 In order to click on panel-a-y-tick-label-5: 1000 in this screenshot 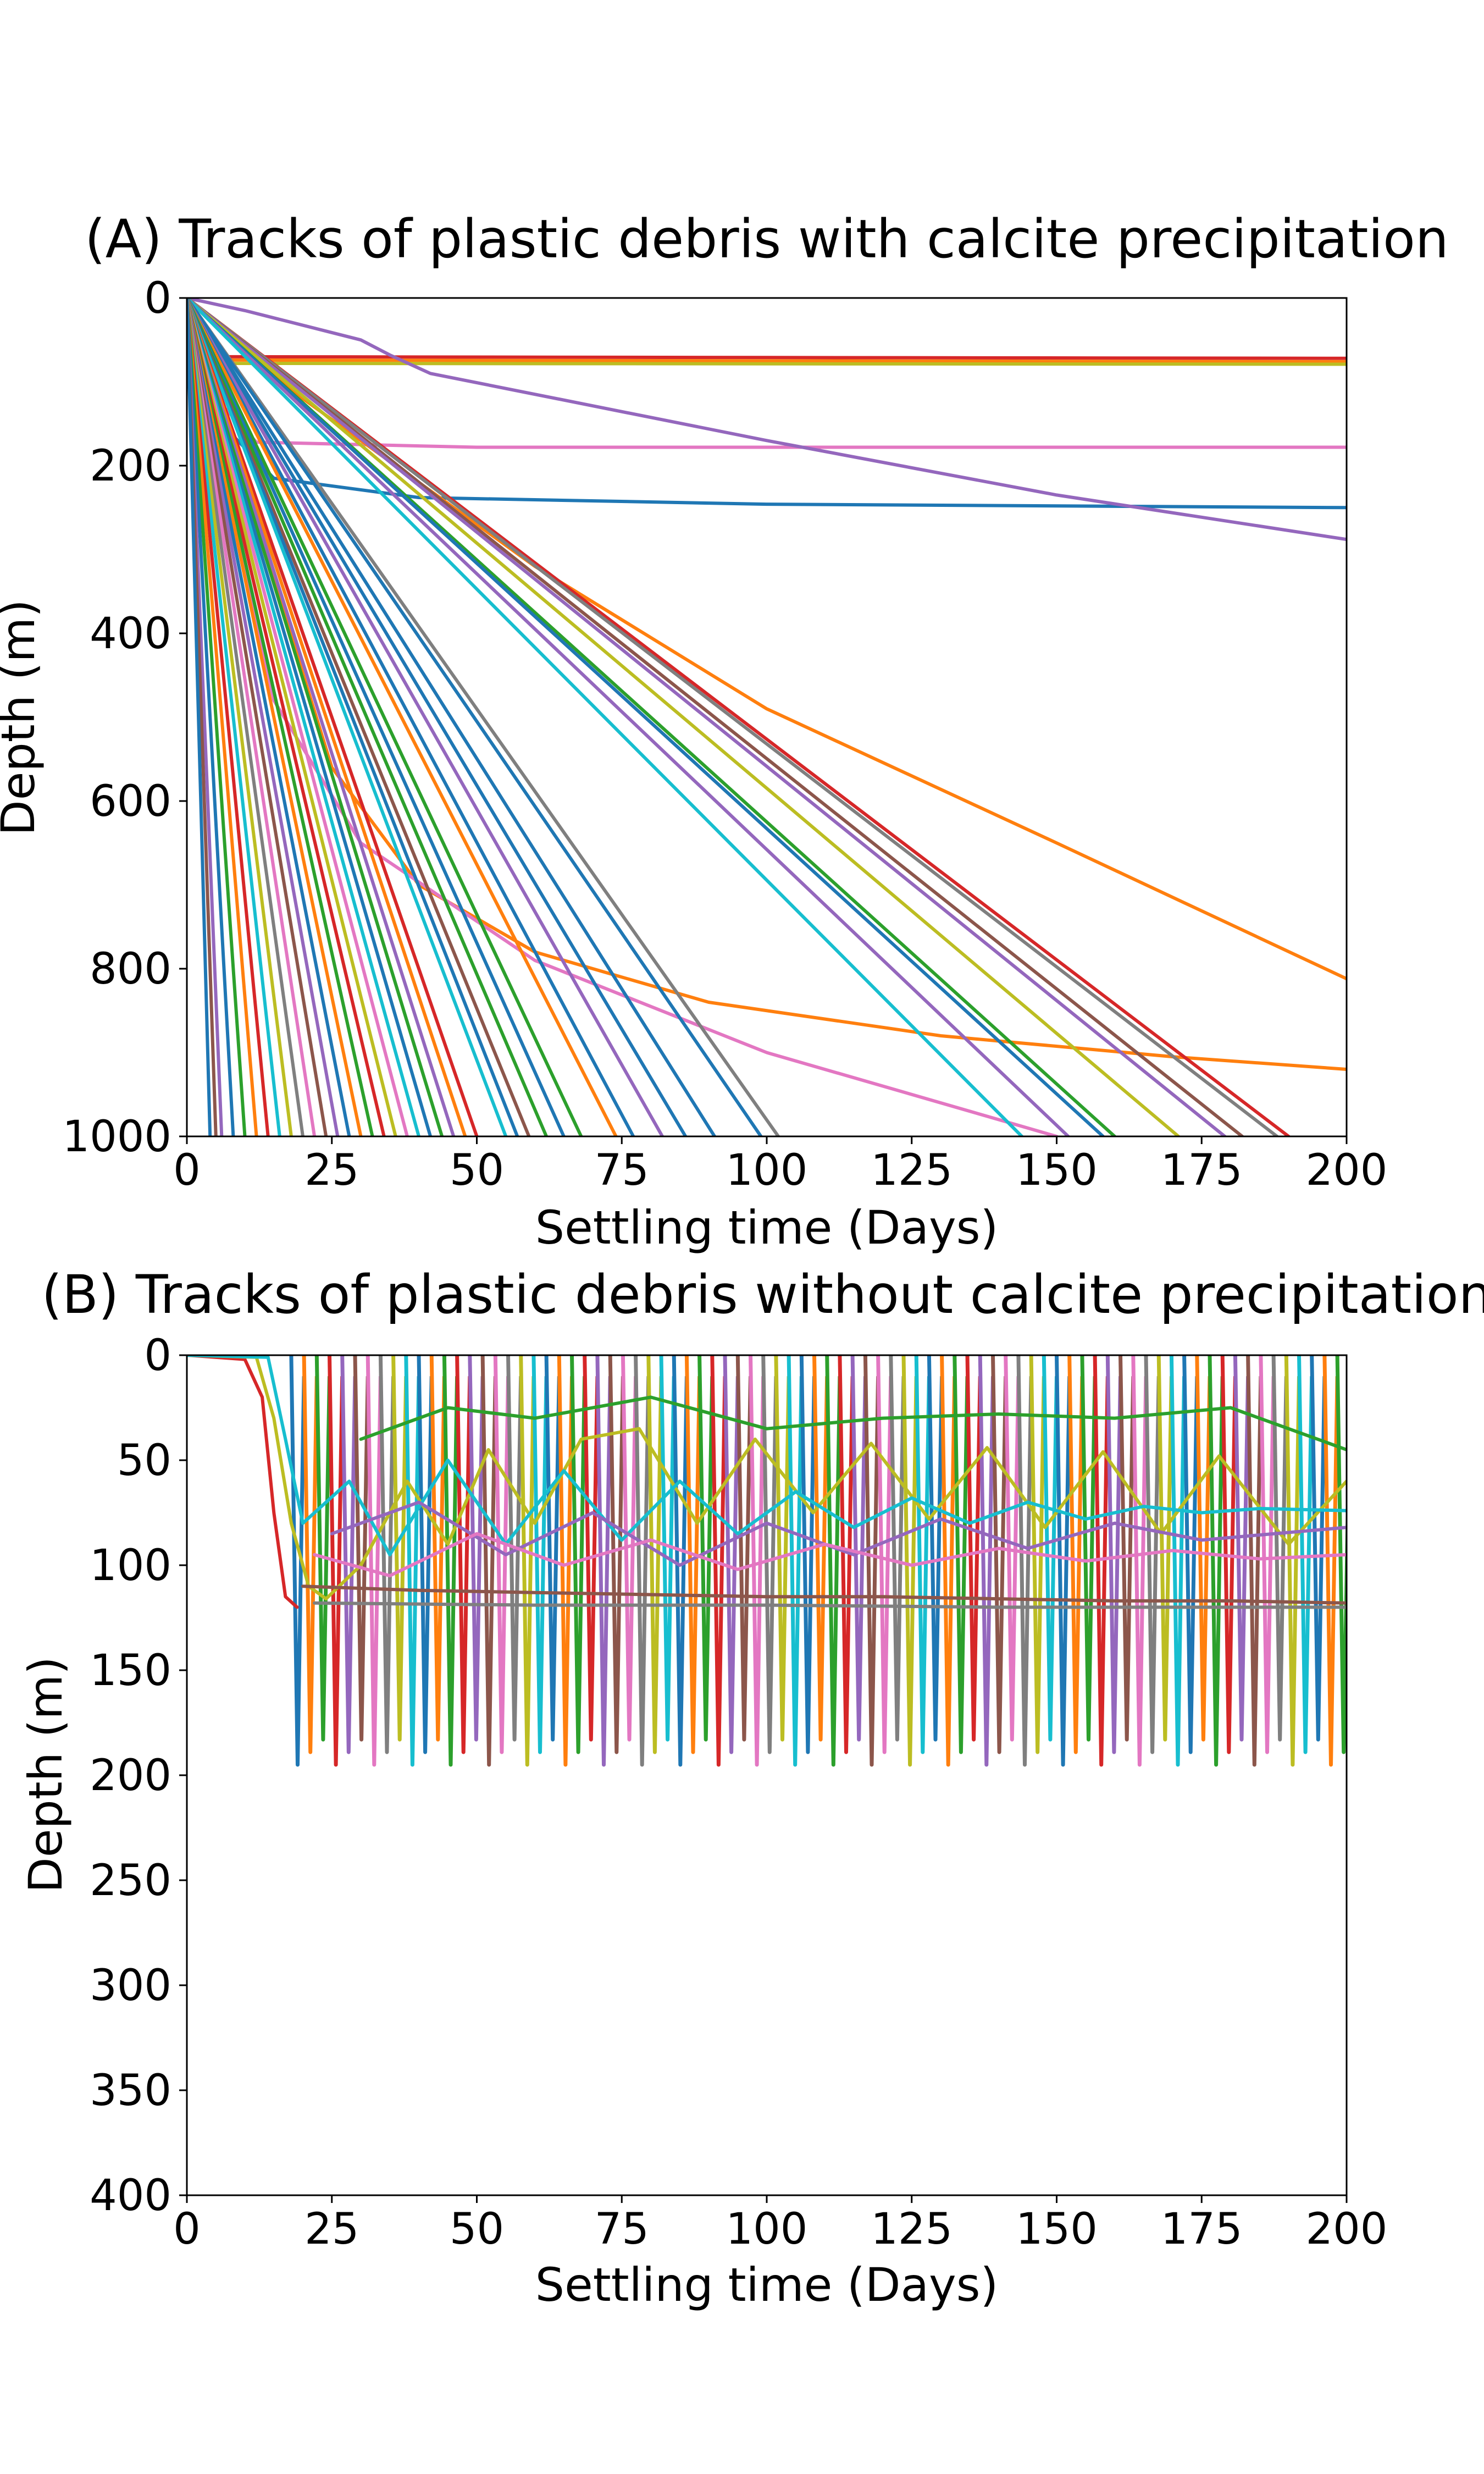, I will do `click(116, 1137)`.